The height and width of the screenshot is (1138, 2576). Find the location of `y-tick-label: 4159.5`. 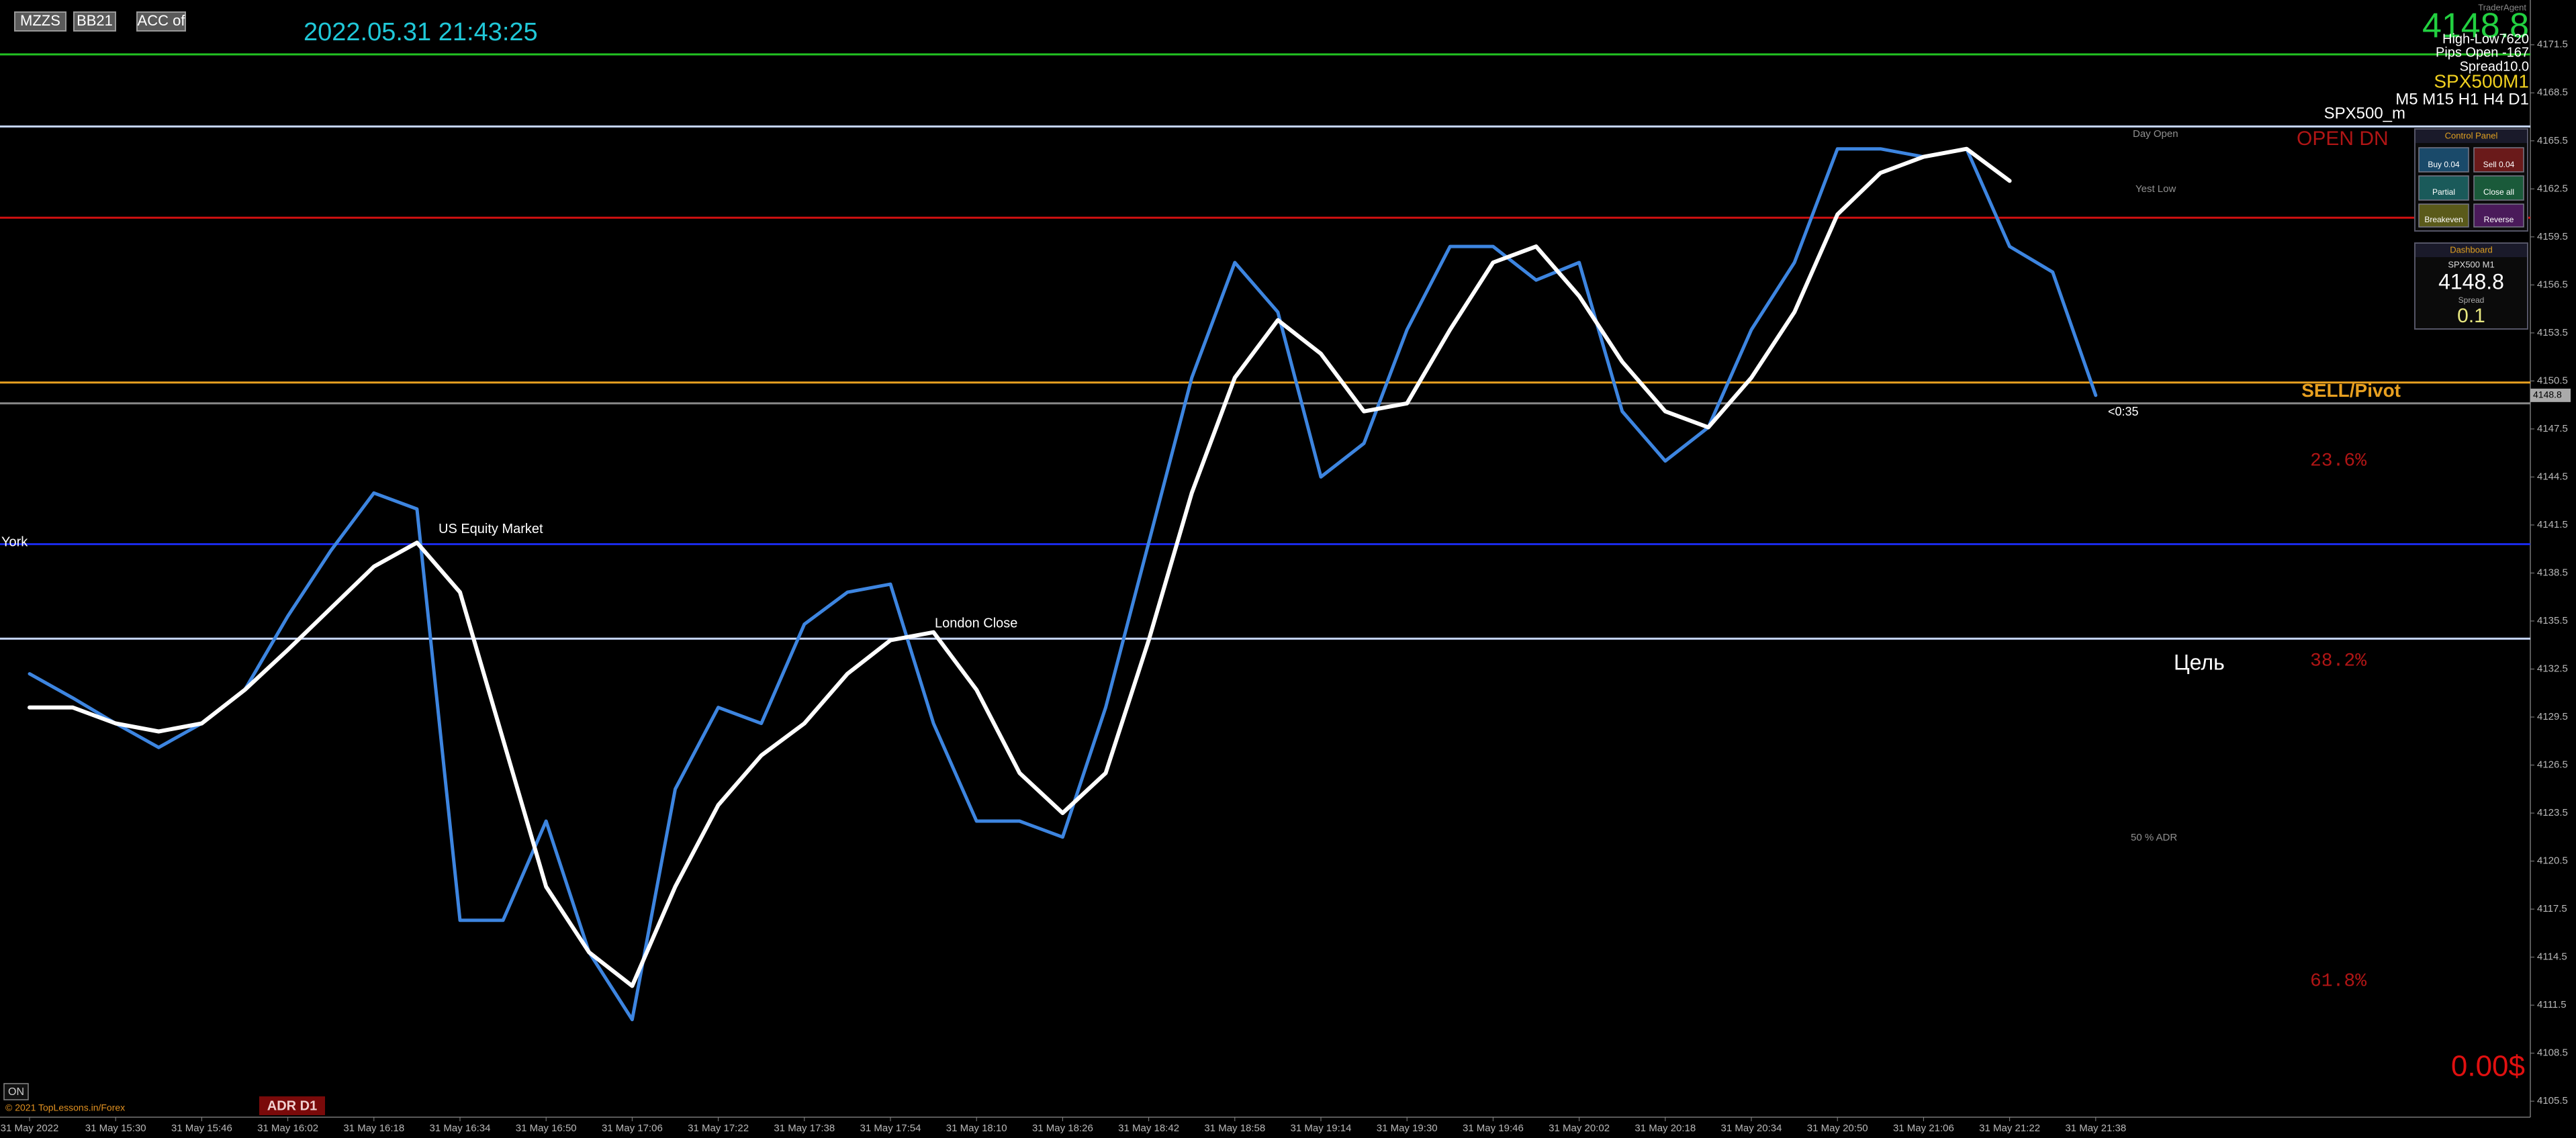

y-tick-label: 4159.5 is located at coordinates (2552, 236).